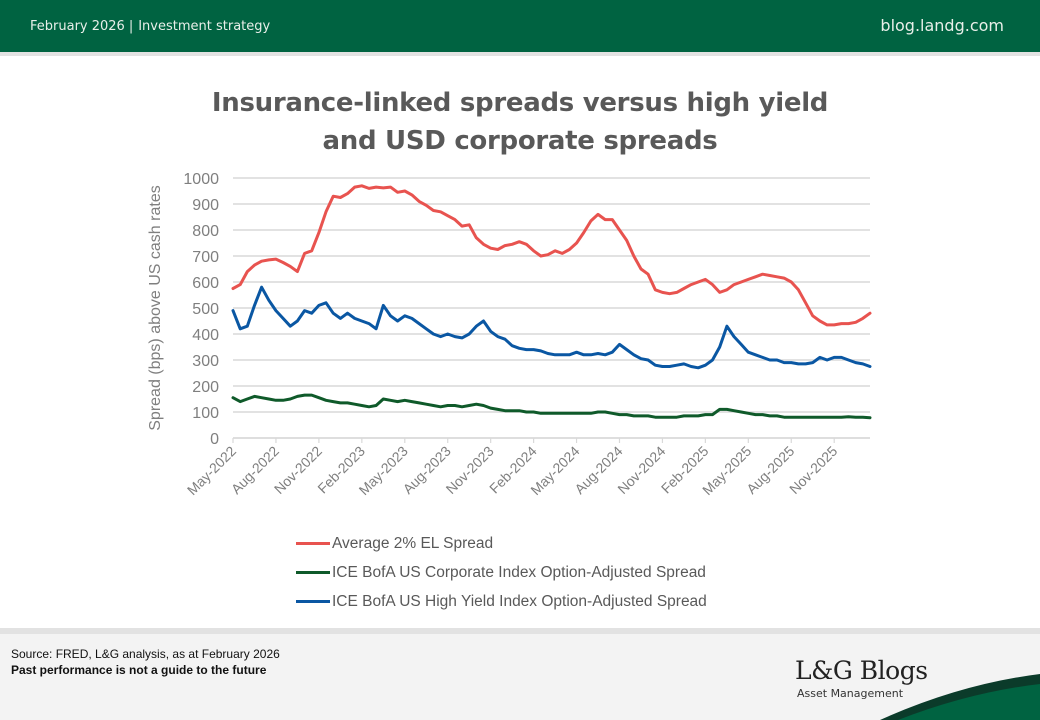  Describe the element at coordinates (520, 54) in the screenshot. I see `header-divider` at that location.